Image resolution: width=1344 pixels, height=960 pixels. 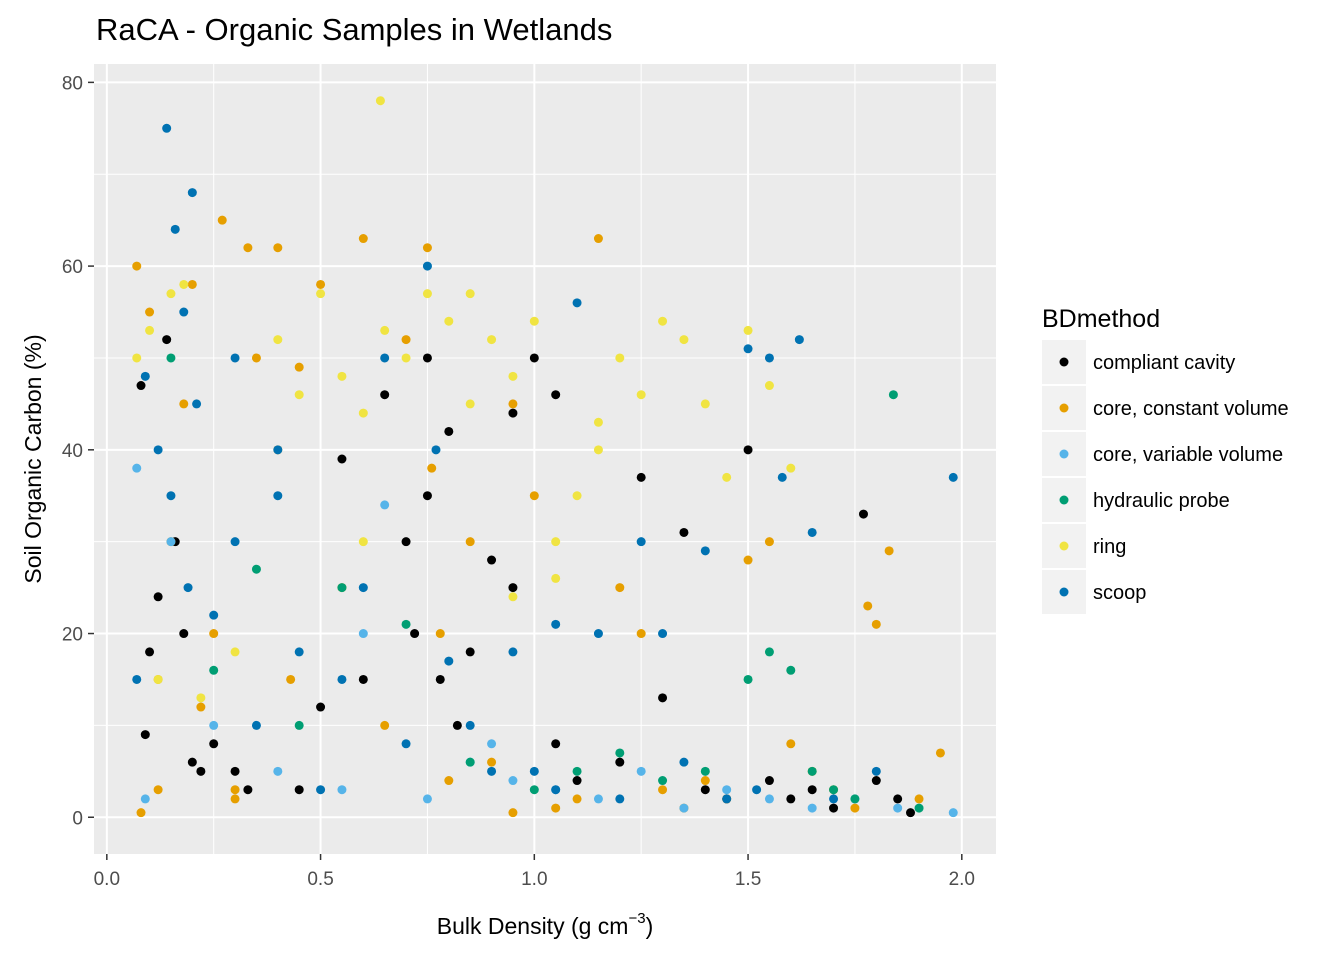 What do you see at coordinates (748, 879) in the screenshot?
I see `x-tick-label: 1.5` at bounding box center [748, 879].